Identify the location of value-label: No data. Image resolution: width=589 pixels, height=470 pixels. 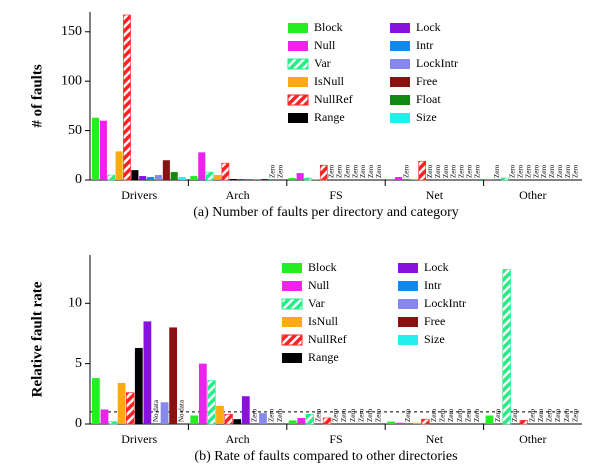
(156, 410).